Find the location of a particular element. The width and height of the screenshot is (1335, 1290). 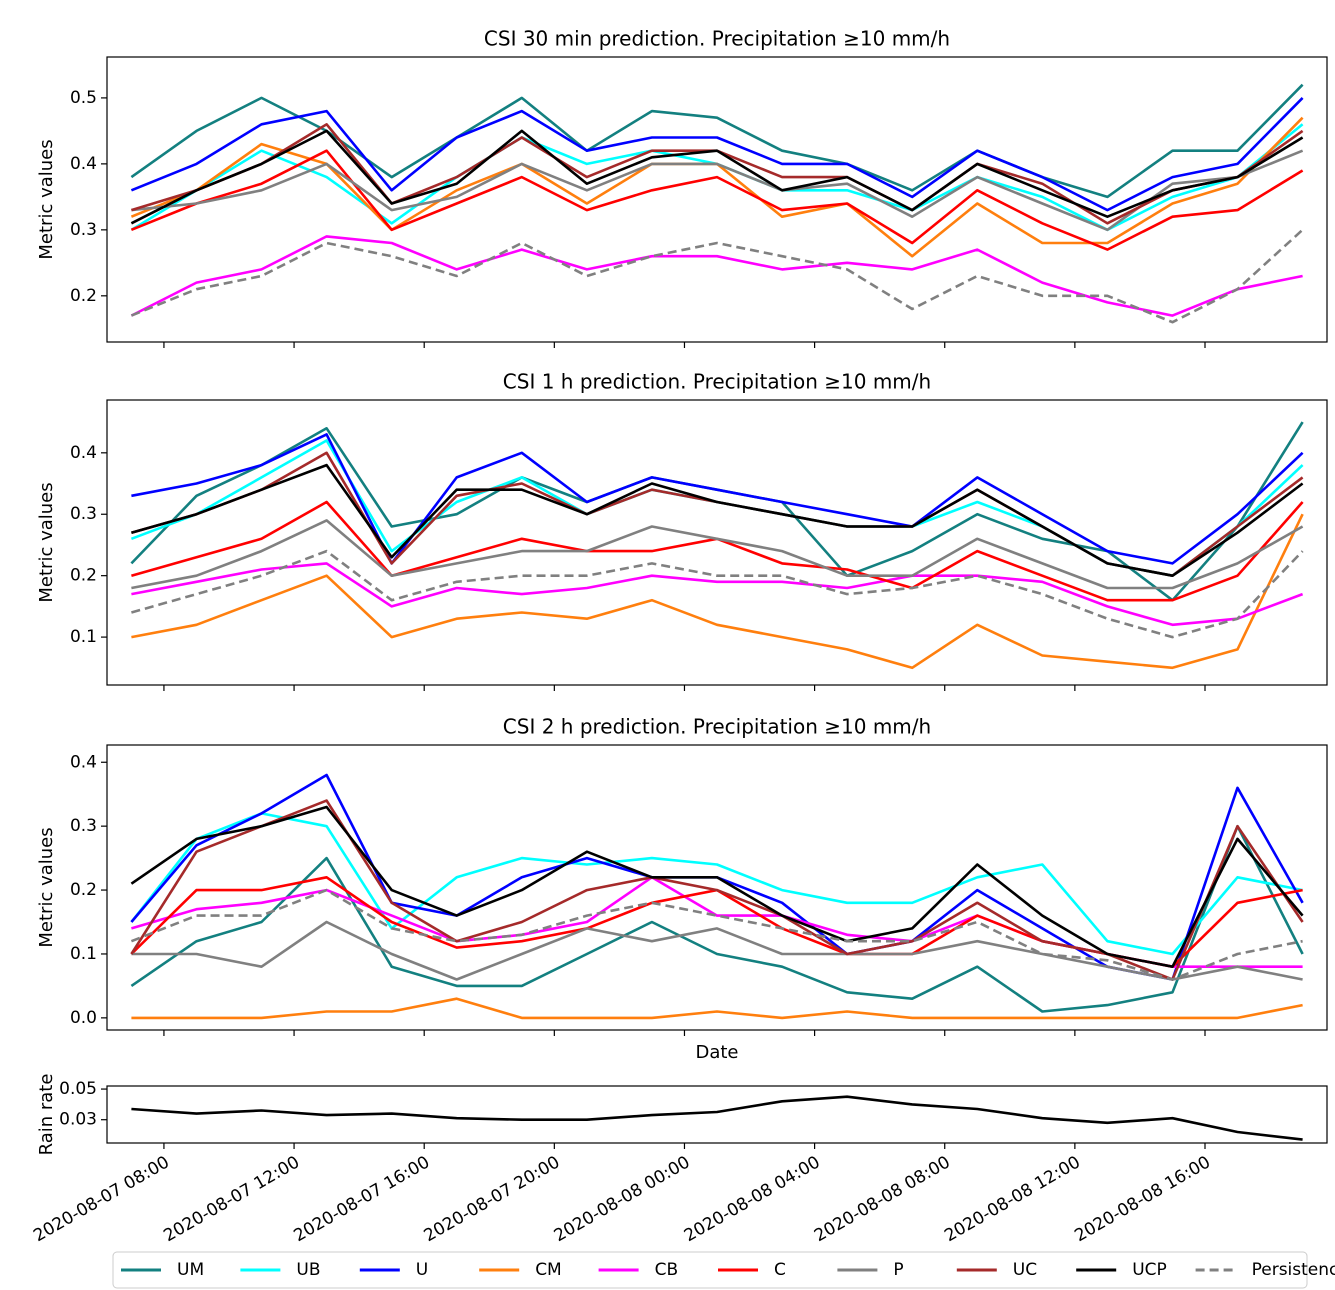

x-axis-label: Date is located at coordinates (716, 1052).